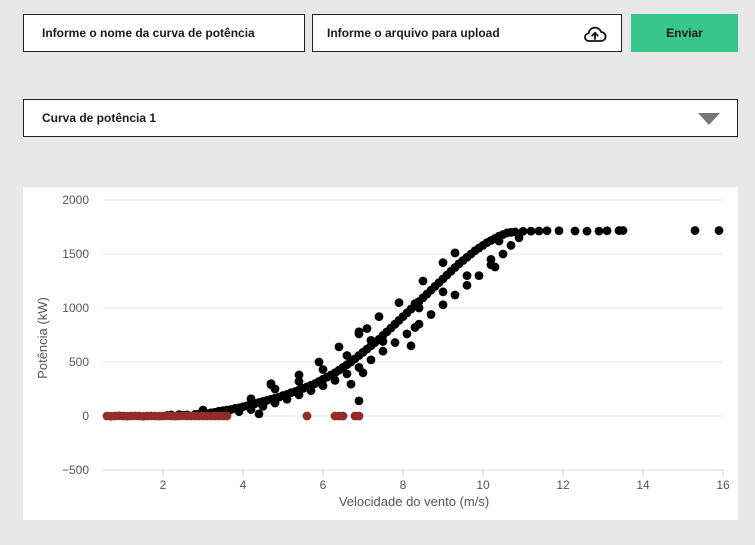  What do you see at coordinates (75, 200) in the screenshot?
I see `y-tick-label: 2000` at bounding box center [75, 200].